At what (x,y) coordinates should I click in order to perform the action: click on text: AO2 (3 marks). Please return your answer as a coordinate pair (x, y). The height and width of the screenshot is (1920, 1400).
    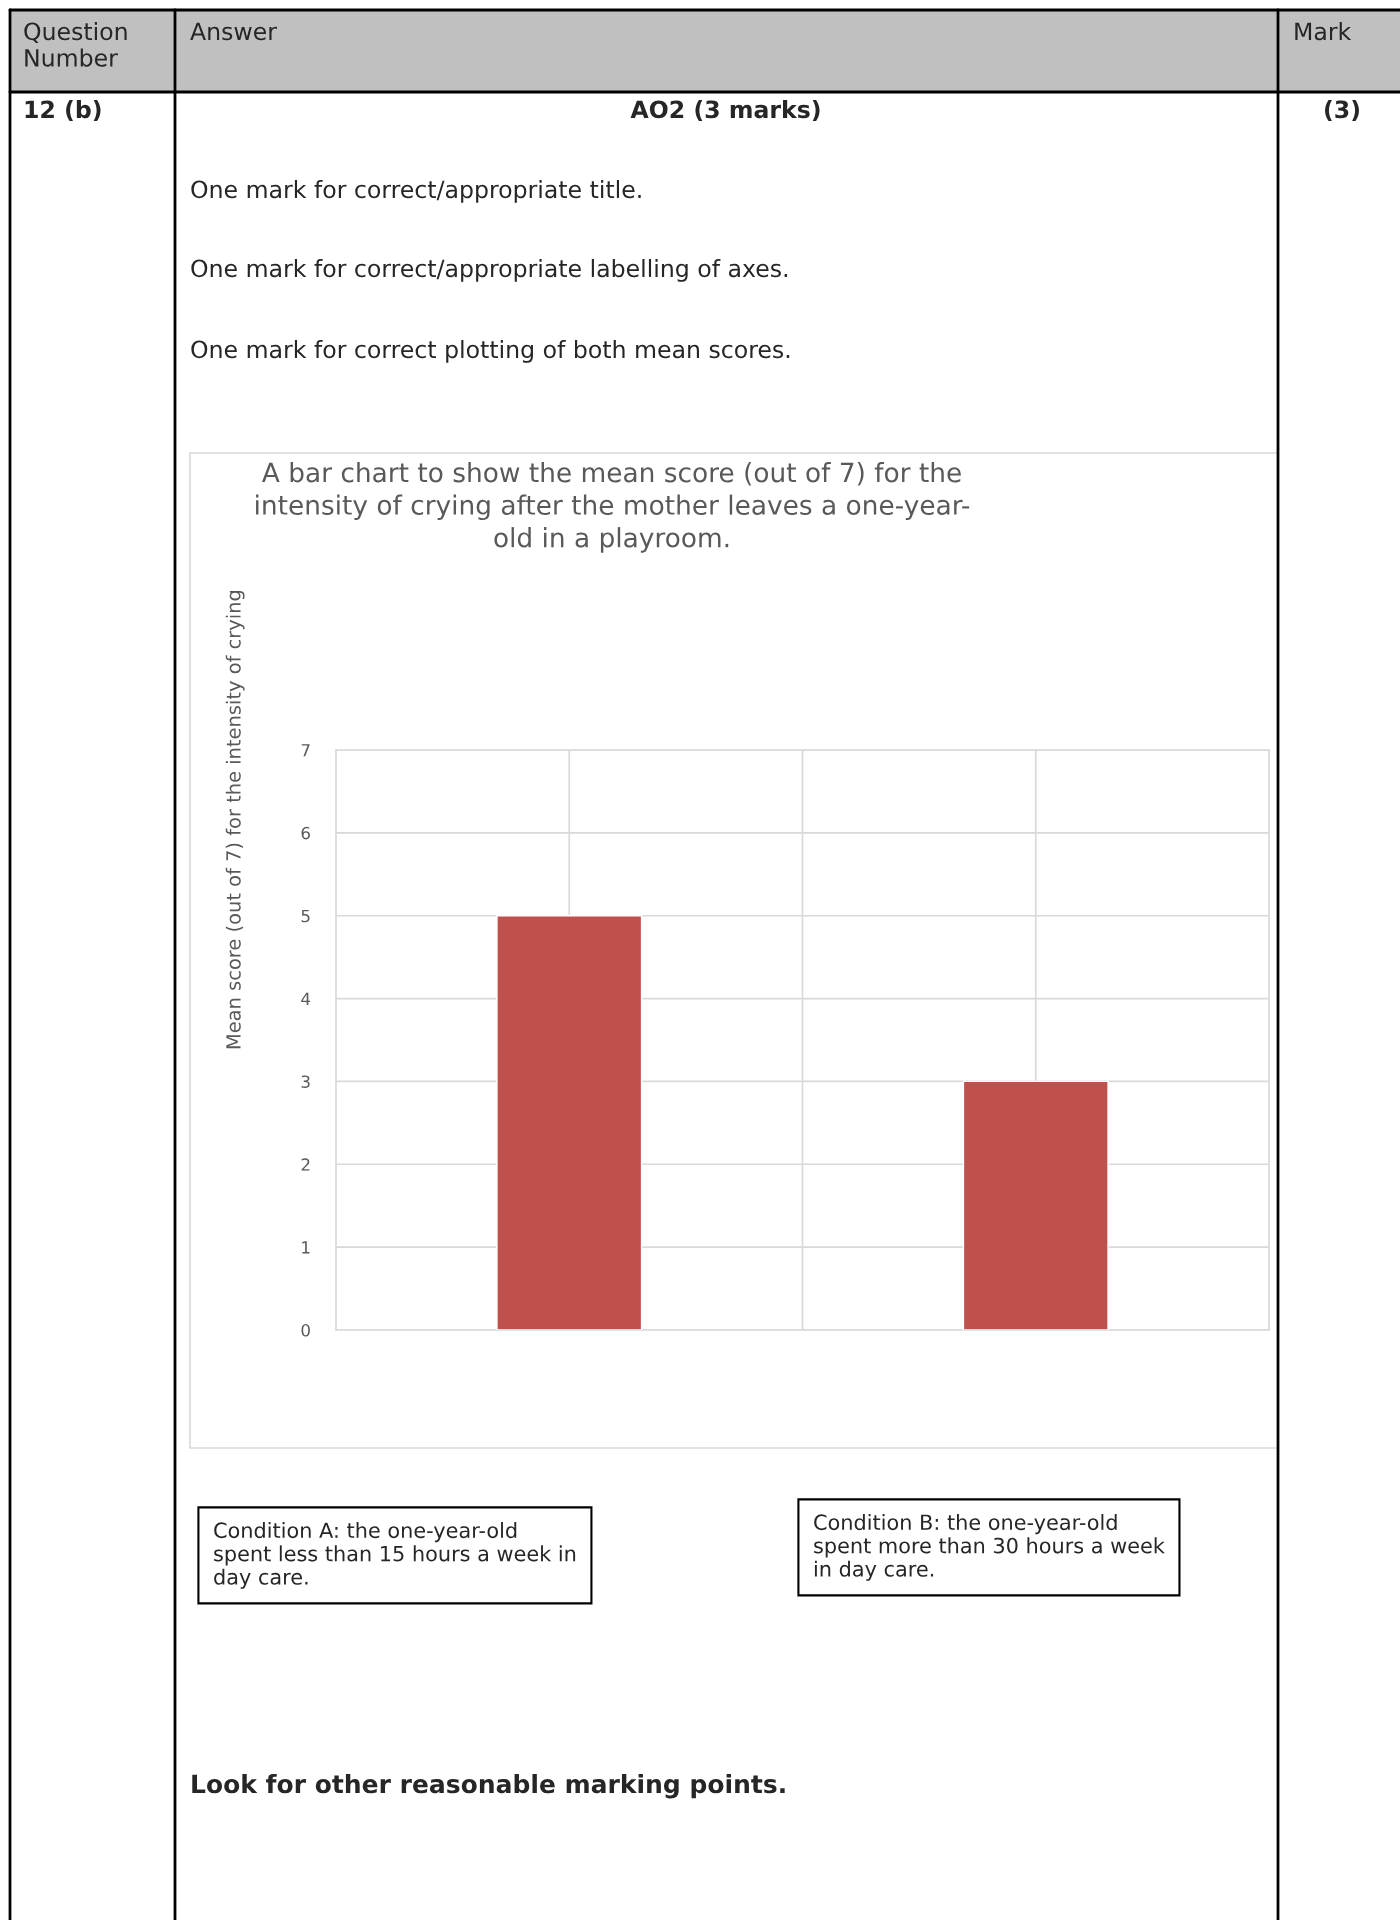
    Looking at the image, I should click on (725, 111).